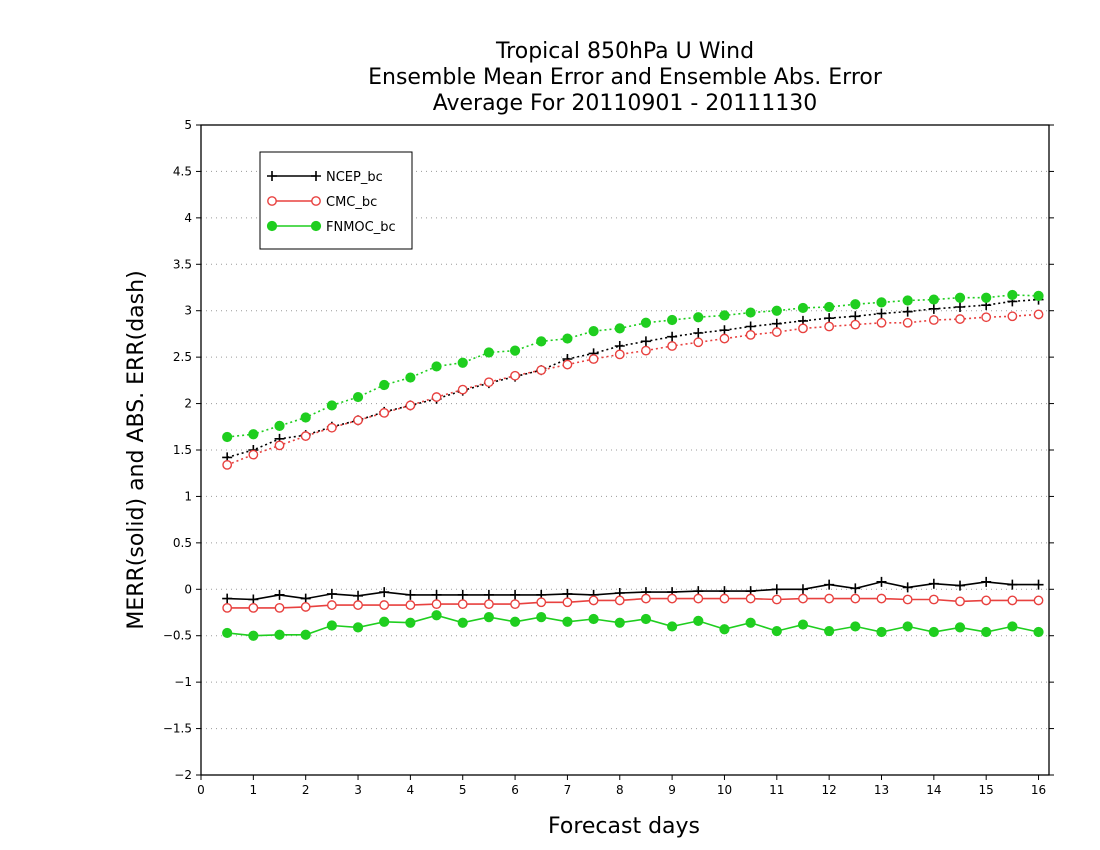 The image size is (1100, 850). I want to click on x-tick-label: 12, so click(829, 790).